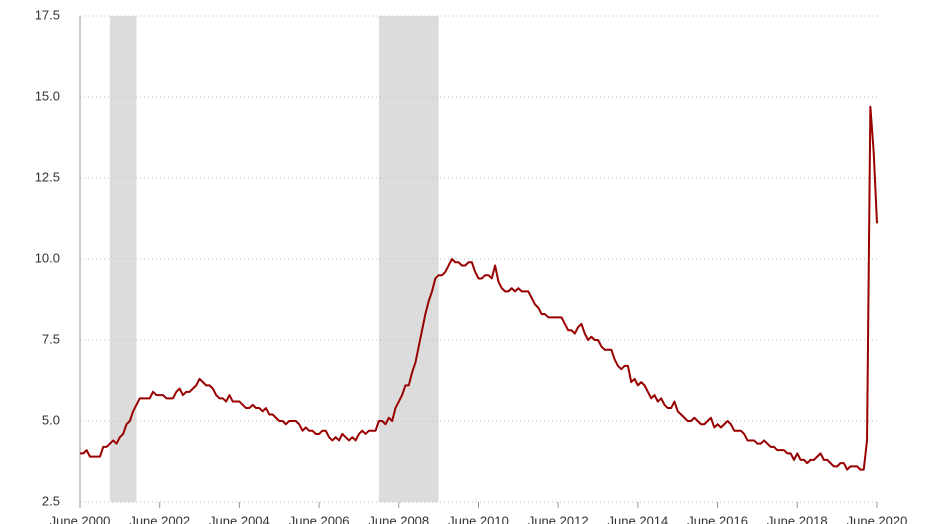  I want to click on x-tick-label: June 2018, so click(797, 518).